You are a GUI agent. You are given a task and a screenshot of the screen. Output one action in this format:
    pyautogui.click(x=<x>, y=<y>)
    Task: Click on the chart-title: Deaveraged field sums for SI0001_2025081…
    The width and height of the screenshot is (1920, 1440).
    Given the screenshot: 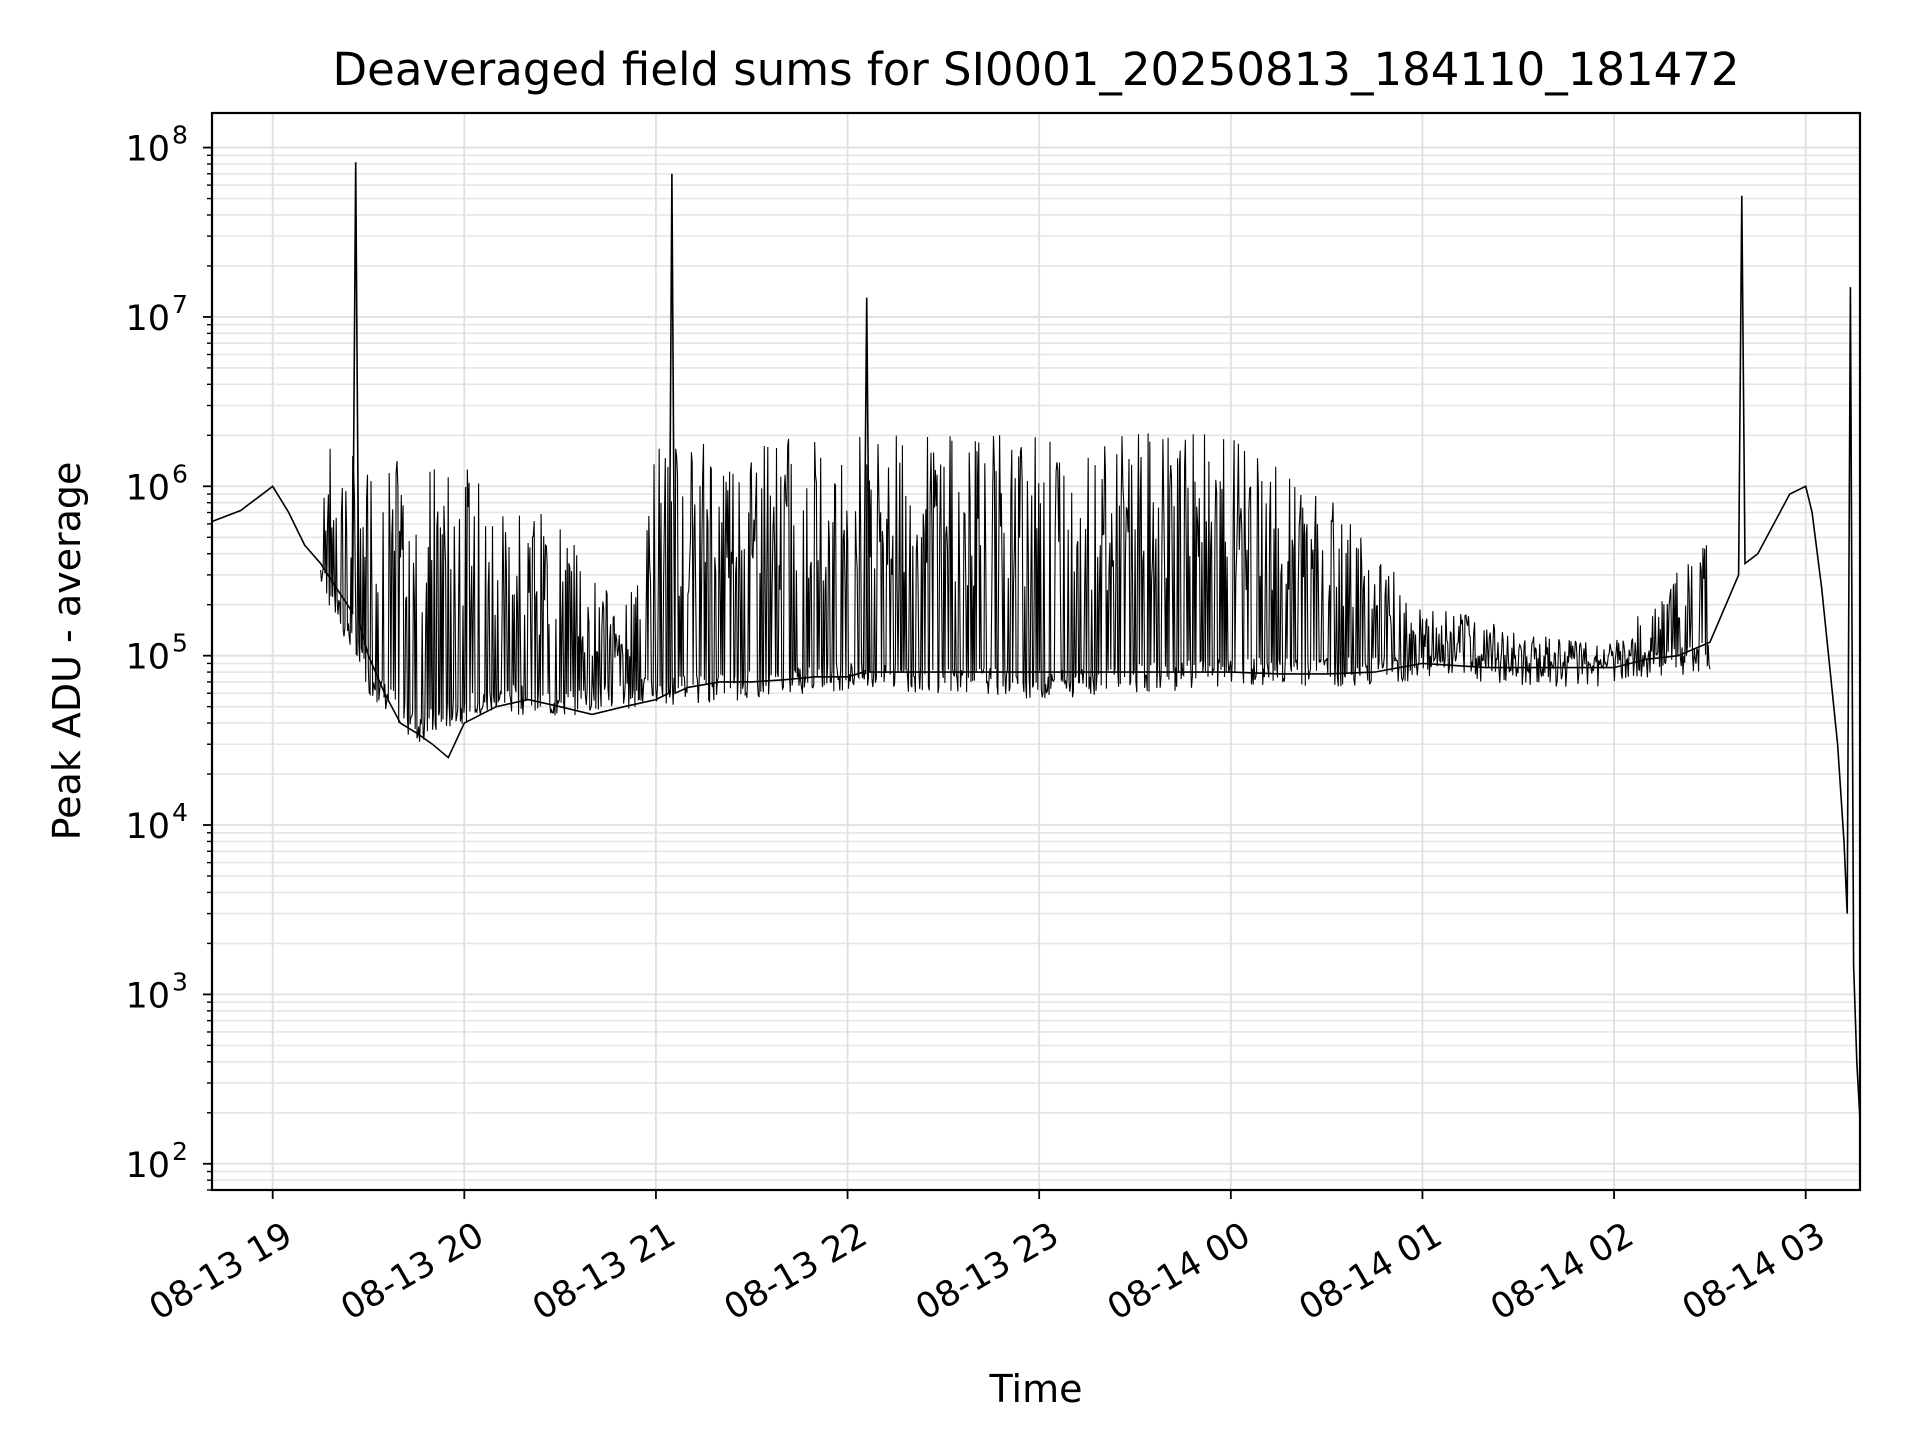 What is the action you would take?
    pyautogui.click(x=1035, y=69)
    